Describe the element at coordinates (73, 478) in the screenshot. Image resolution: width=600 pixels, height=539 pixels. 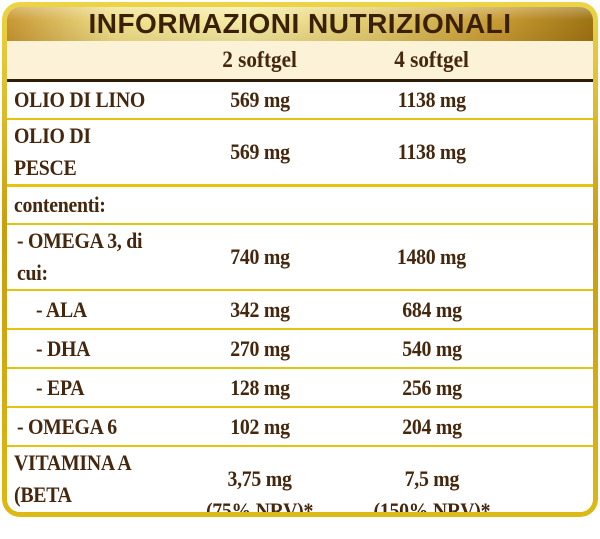
I see `row-label: VITAMINA A (BETA CAROTENE)` at that location.